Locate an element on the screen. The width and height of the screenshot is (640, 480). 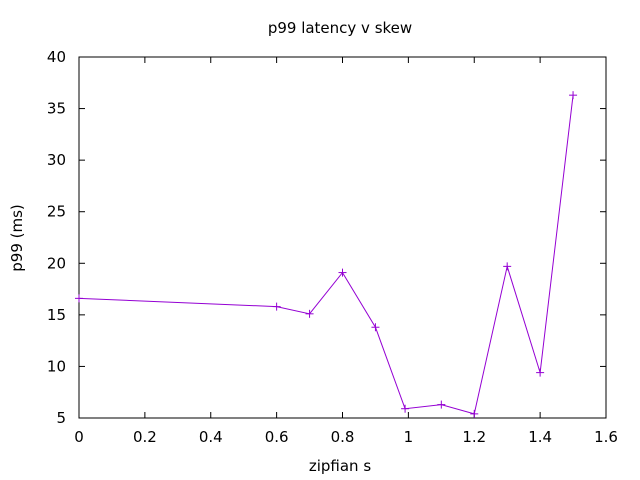
x-axis-label: zipfian s is located at coordinates (340, 466).